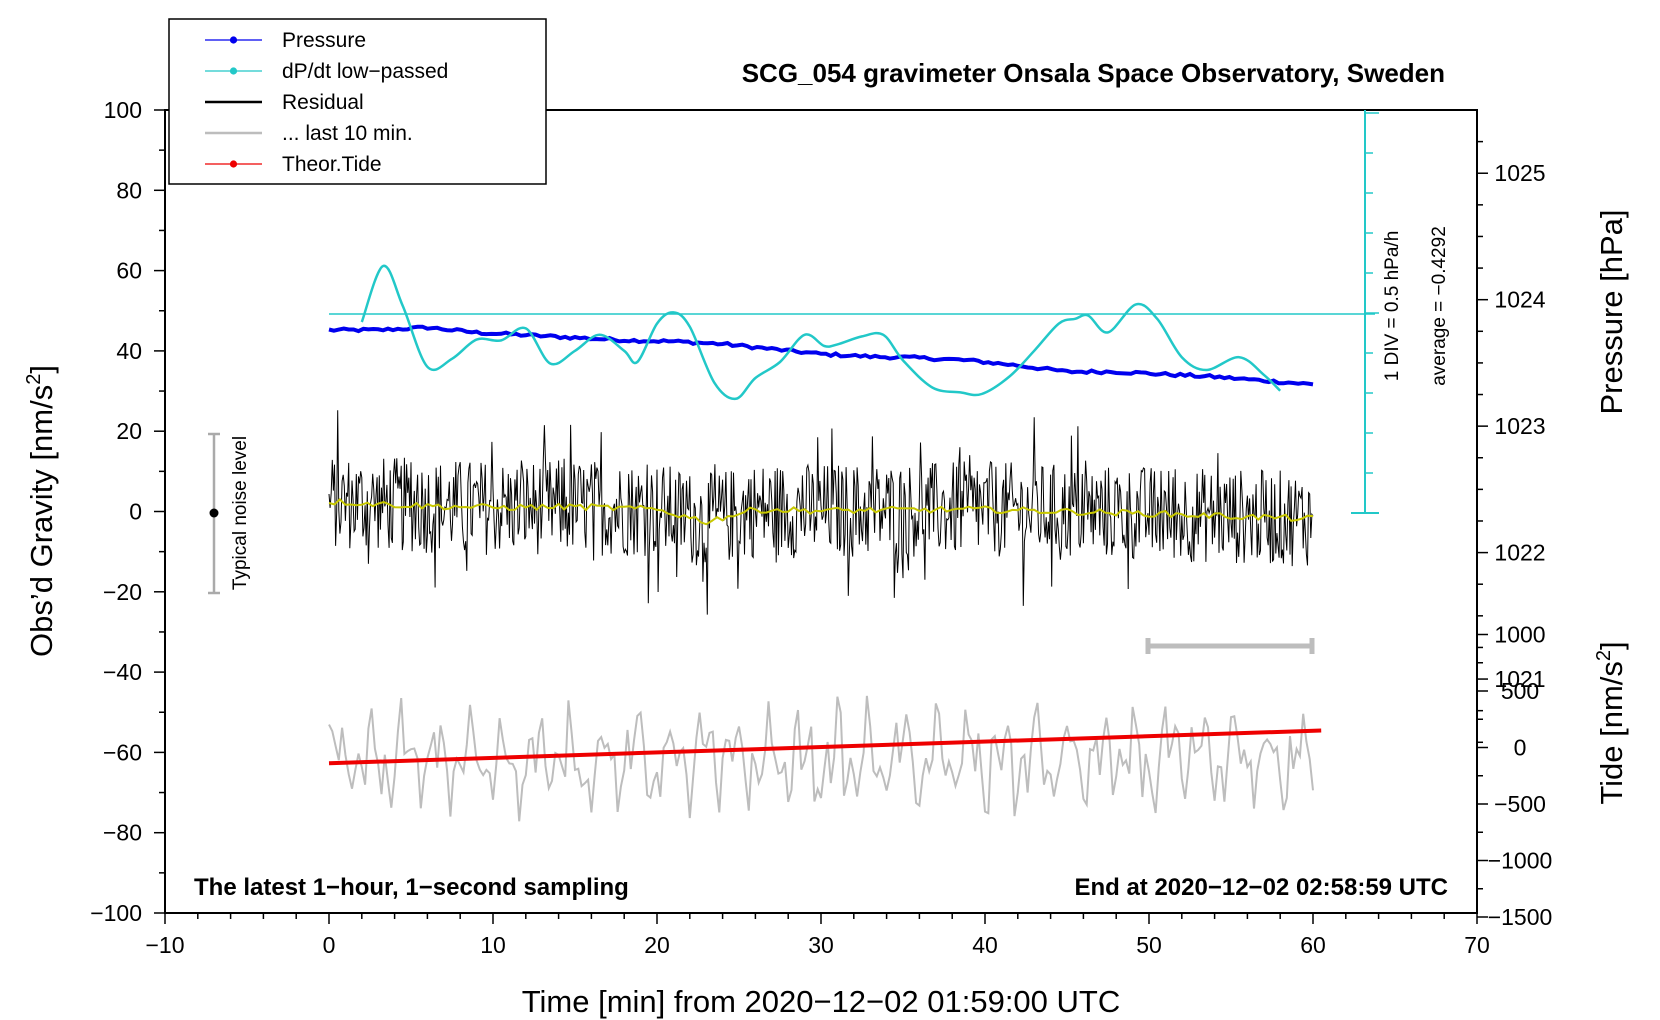 The height and width of the screenshot is (1020, 1660). Describe the element at coordinates (135, 512) in the screenshot. I see `y-tick-label: 0` at that location.